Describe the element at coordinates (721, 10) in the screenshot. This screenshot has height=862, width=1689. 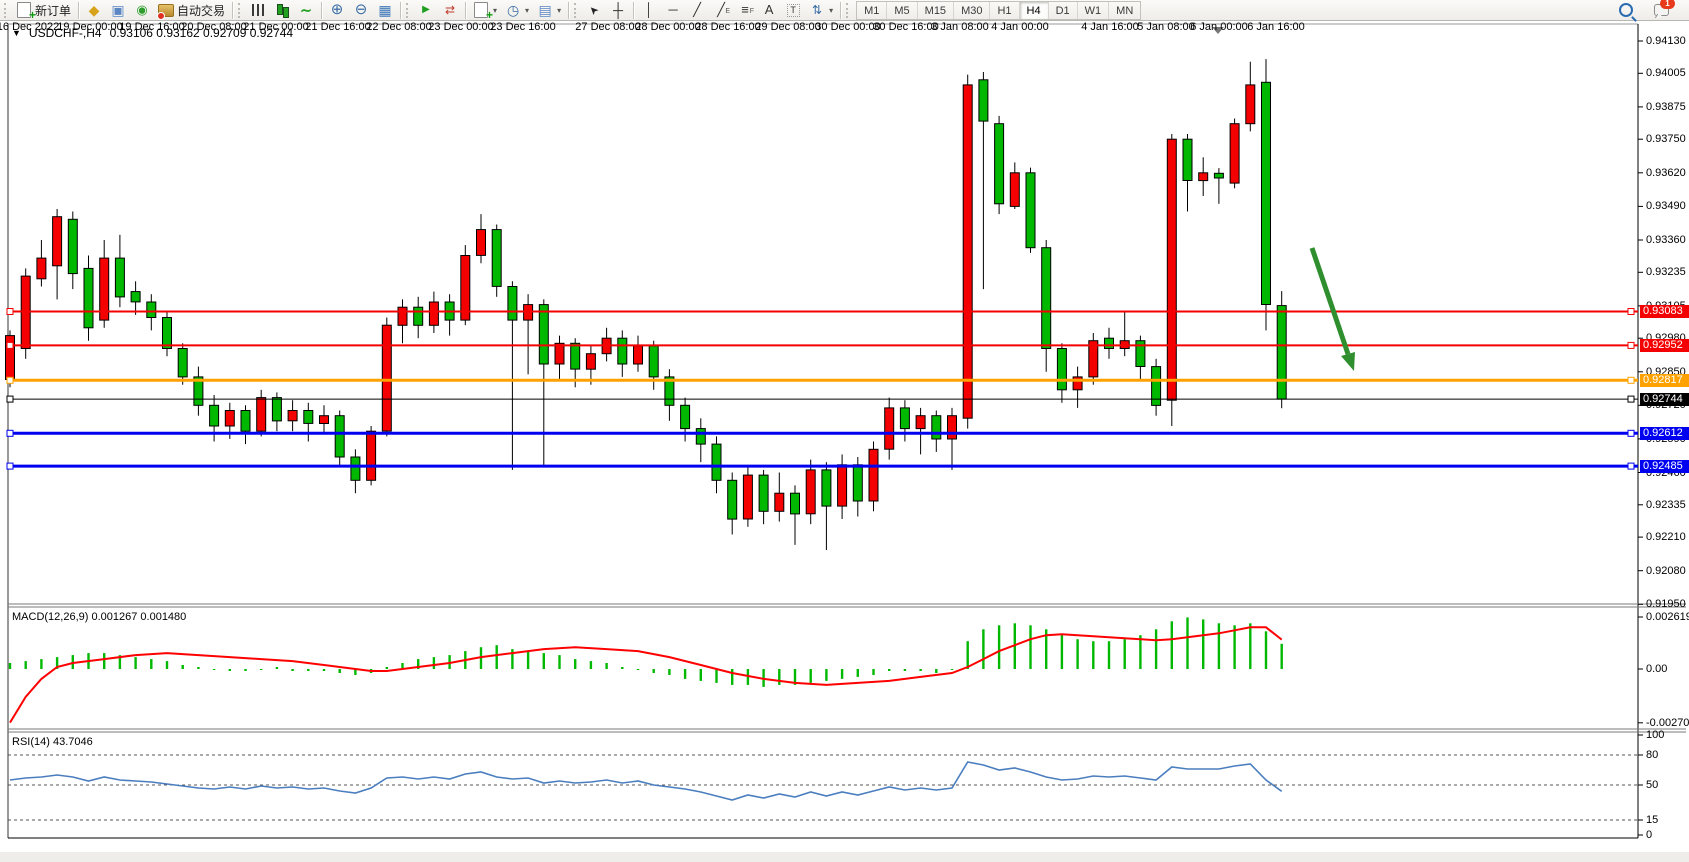
I see `equidistant-channel-button: ╱` at that location.